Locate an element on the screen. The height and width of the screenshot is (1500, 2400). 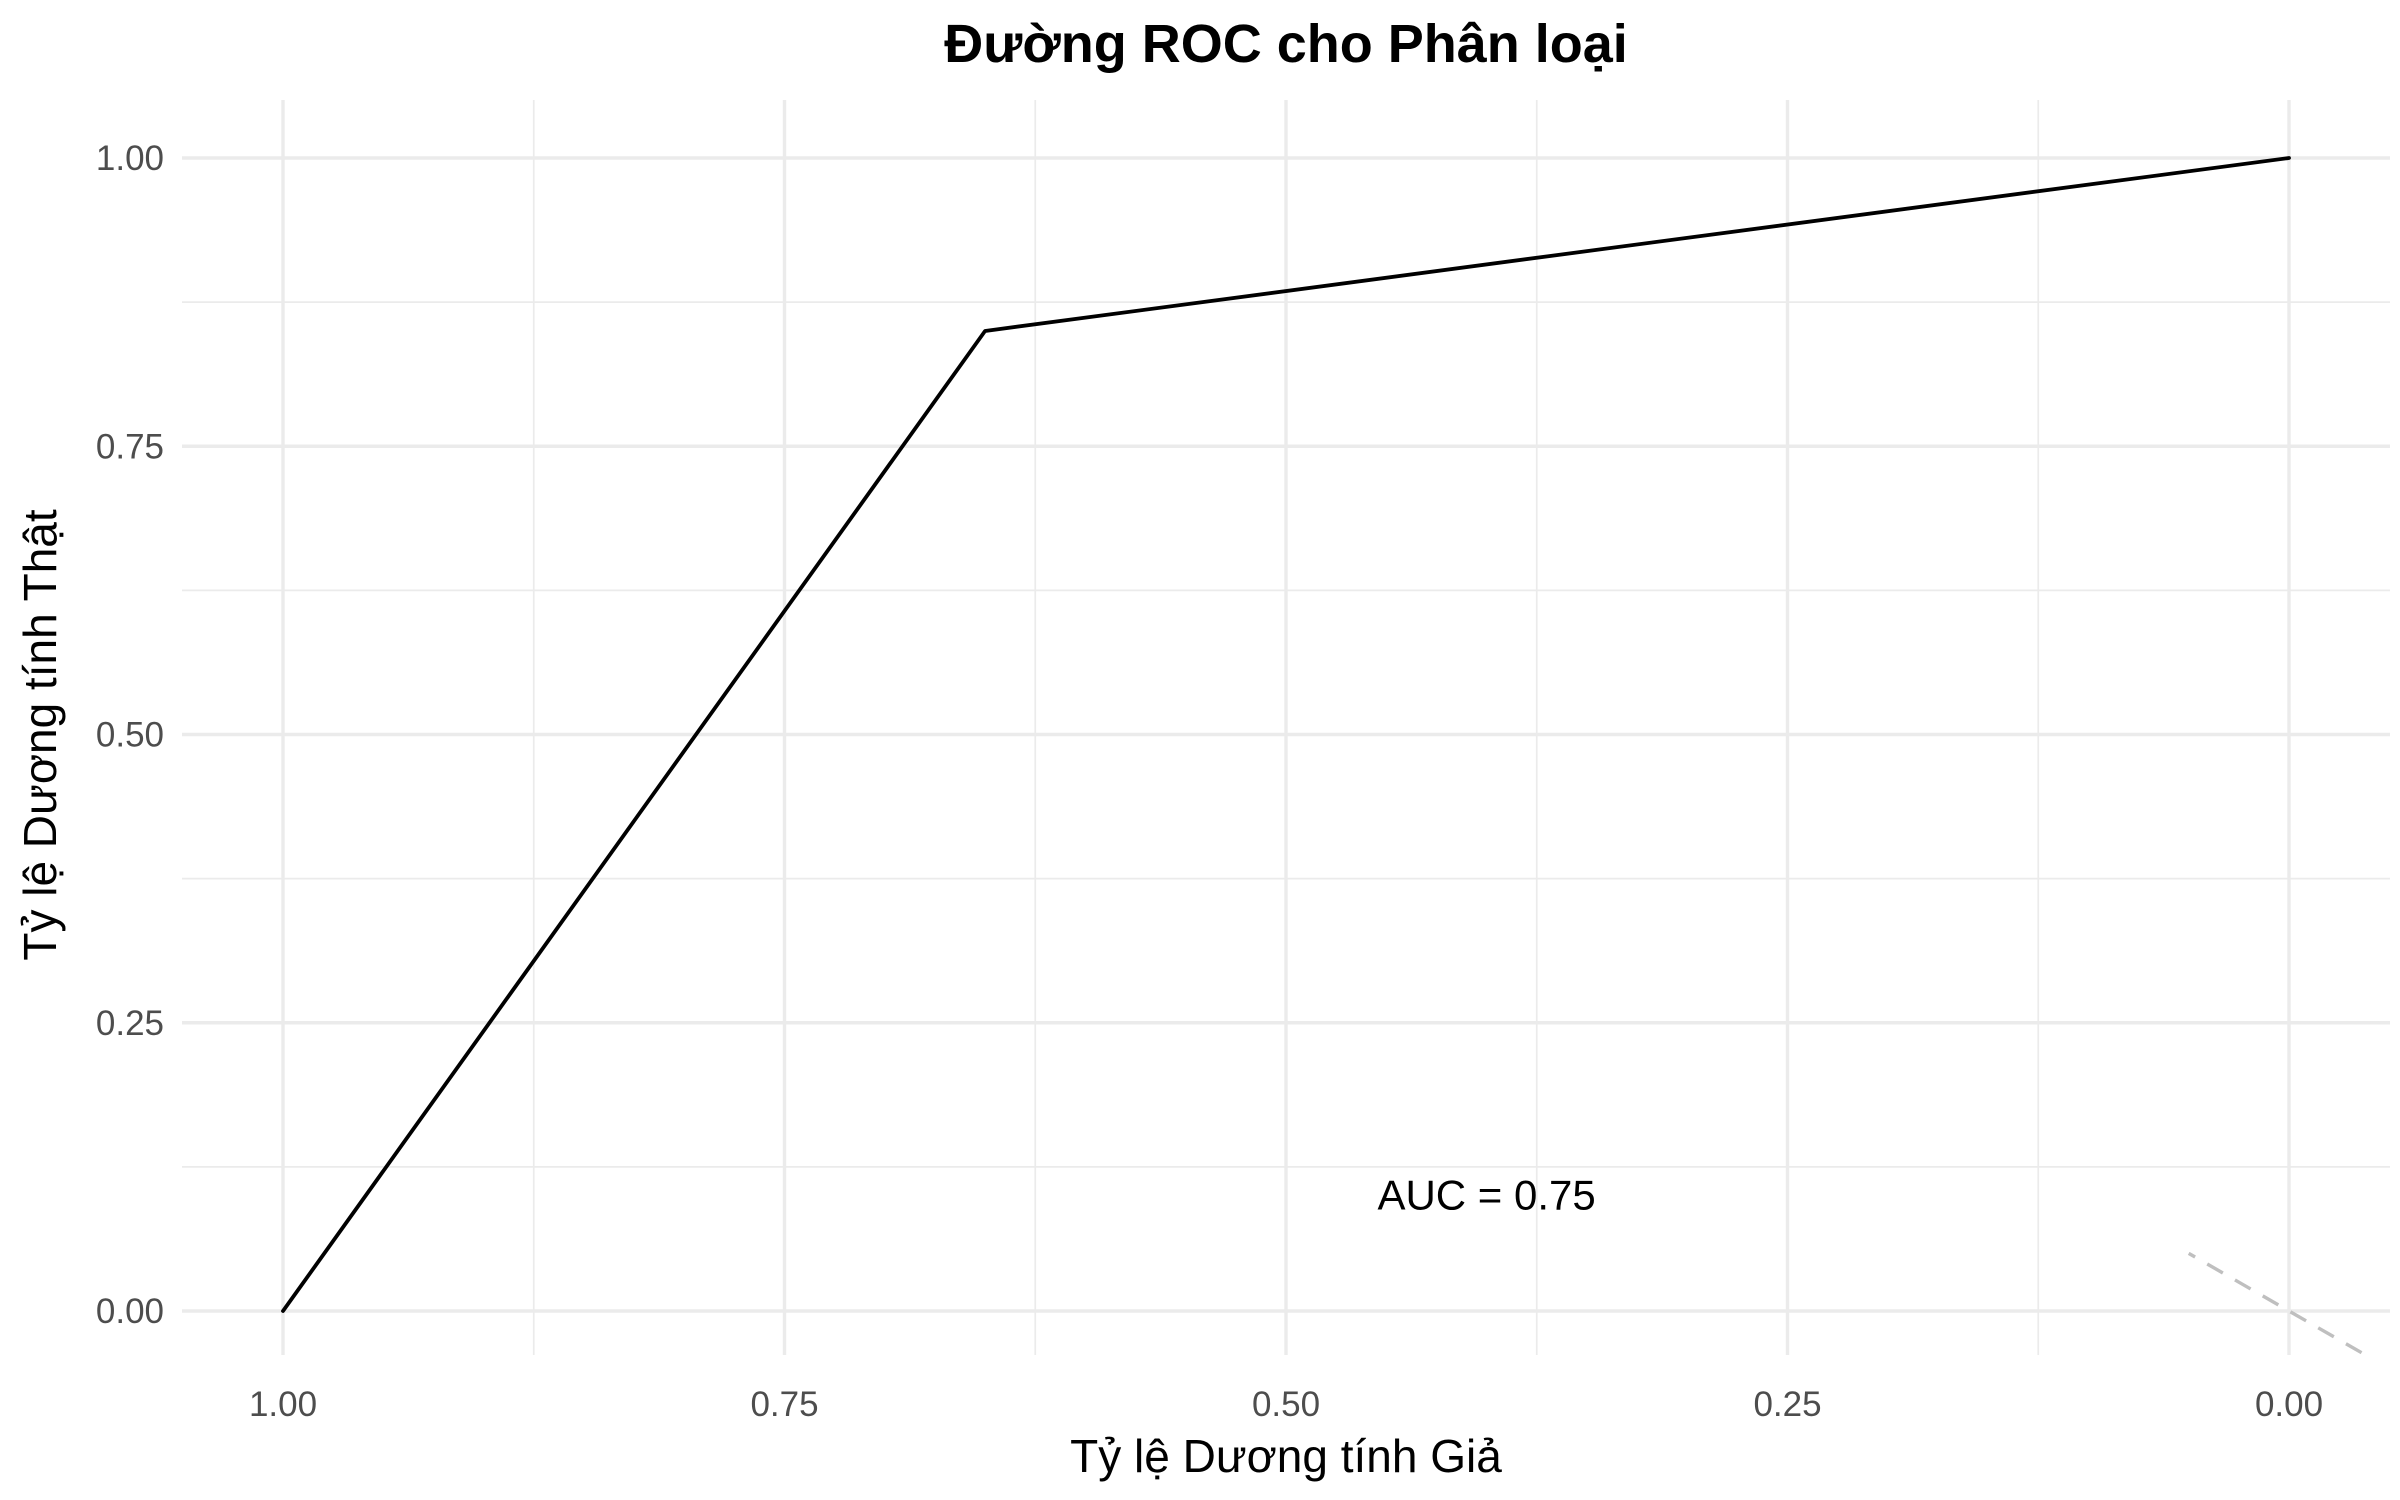
x-tick-label: 1.00 is located at coordinates (283, 1404).